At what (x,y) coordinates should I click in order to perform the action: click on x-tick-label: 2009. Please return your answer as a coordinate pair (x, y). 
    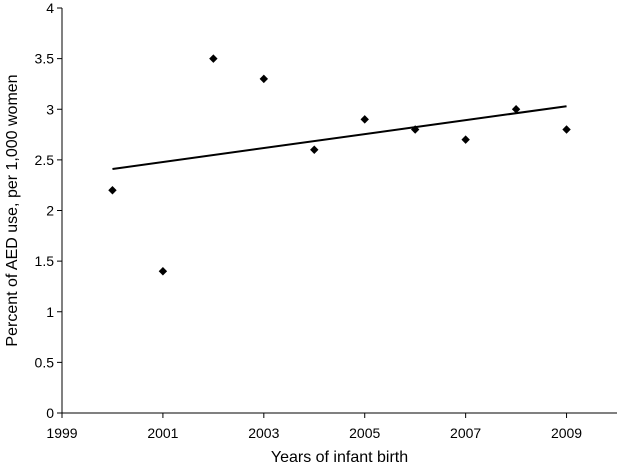
    Looking at the image, I should click on (566, 433).